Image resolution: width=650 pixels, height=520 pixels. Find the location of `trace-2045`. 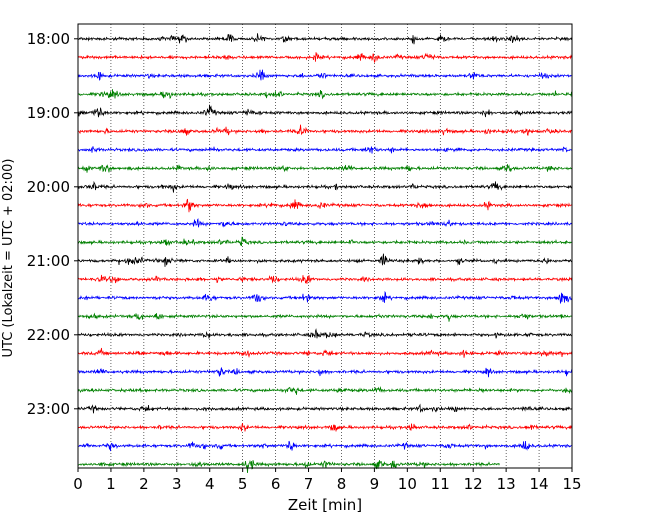

trace-2045 is located at coordinates (325, 241).